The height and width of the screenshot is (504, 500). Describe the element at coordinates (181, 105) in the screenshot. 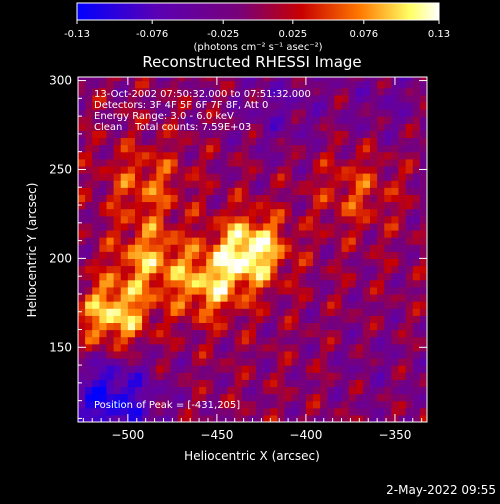

I see `info-detectors: Detectors: 3F 4F 5F 6F 7F 8F, Att 0` at that location.